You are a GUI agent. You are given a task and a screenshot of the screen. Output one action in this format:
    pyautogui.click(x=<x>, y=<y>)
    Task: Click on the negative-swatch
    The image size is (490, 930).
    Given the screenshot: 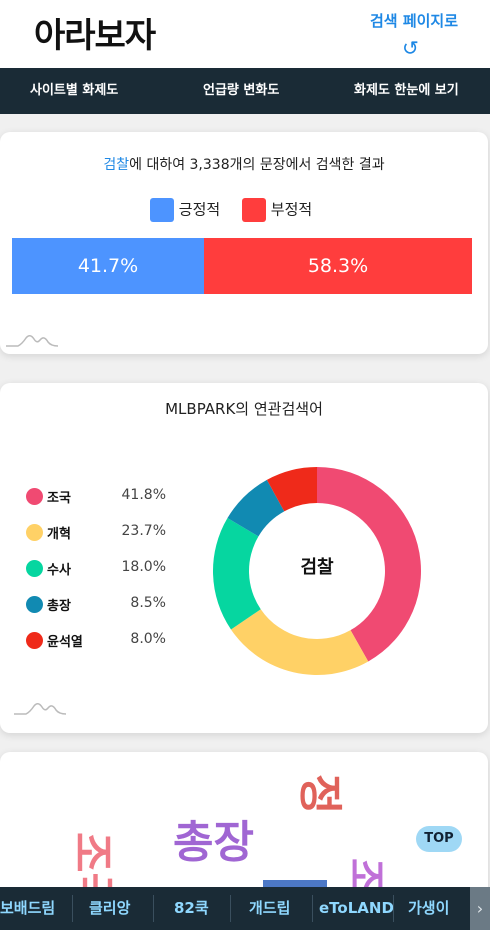 What is the action you would take?
    pyautogui.click(x=254, y=210)
    